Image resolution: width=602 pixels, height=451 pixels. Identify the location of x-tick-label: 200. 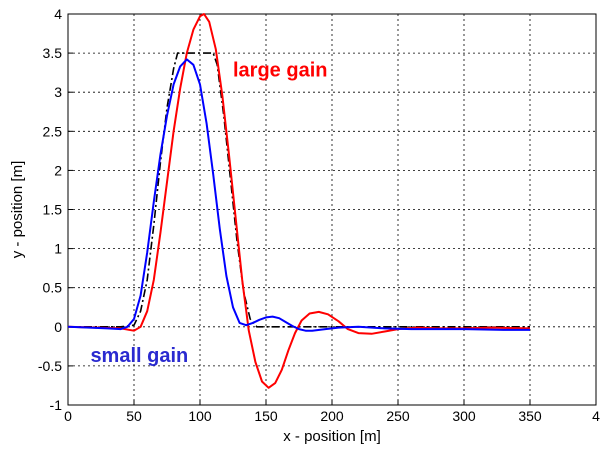
(332, 416).